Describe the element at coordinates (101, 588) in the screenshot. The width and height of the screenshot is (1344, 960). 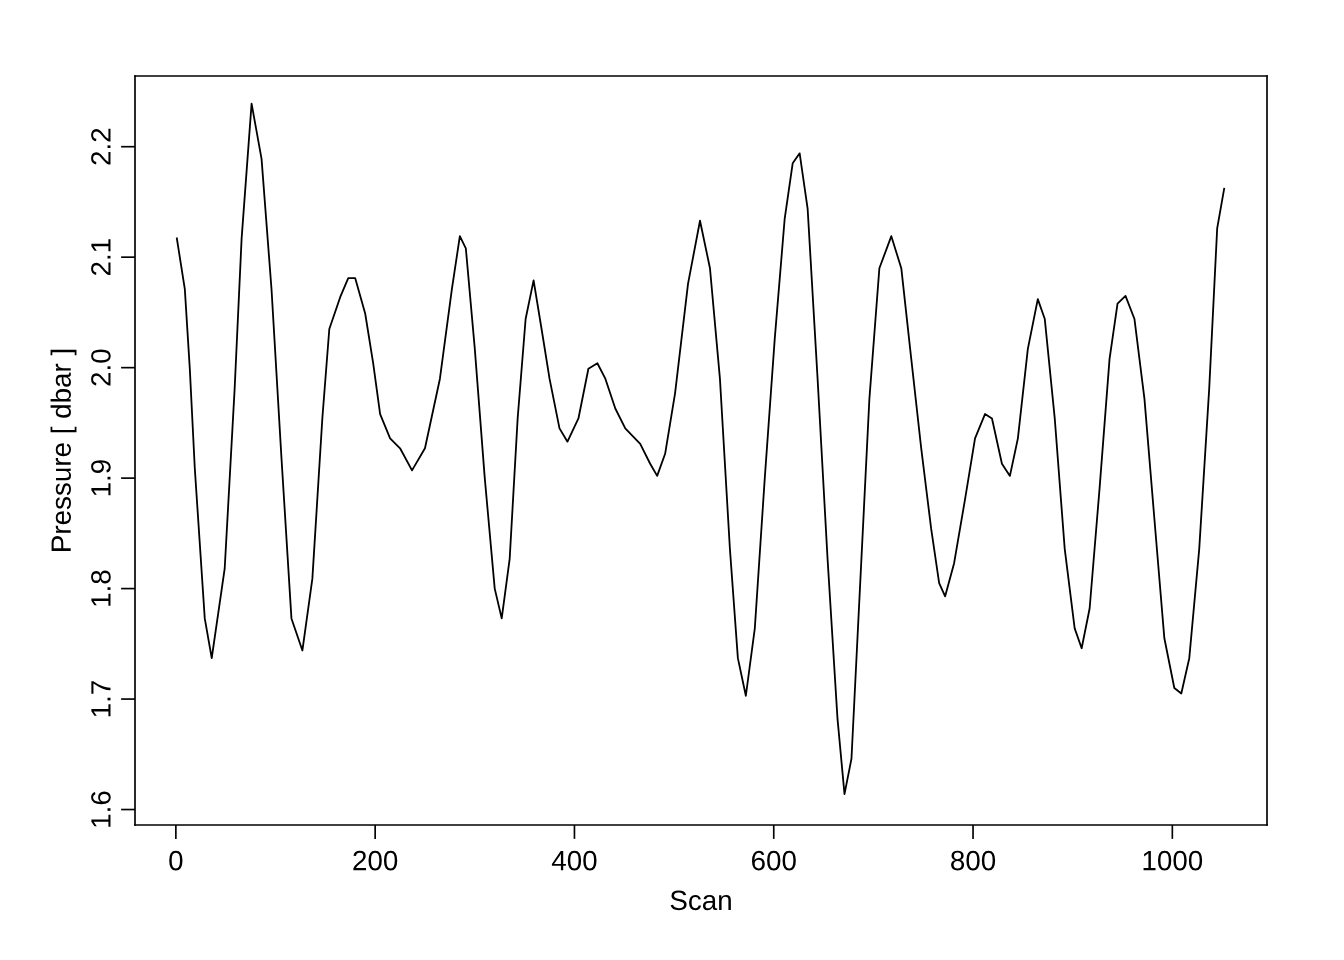
I see `y-tick-label: 1.8` at that location.